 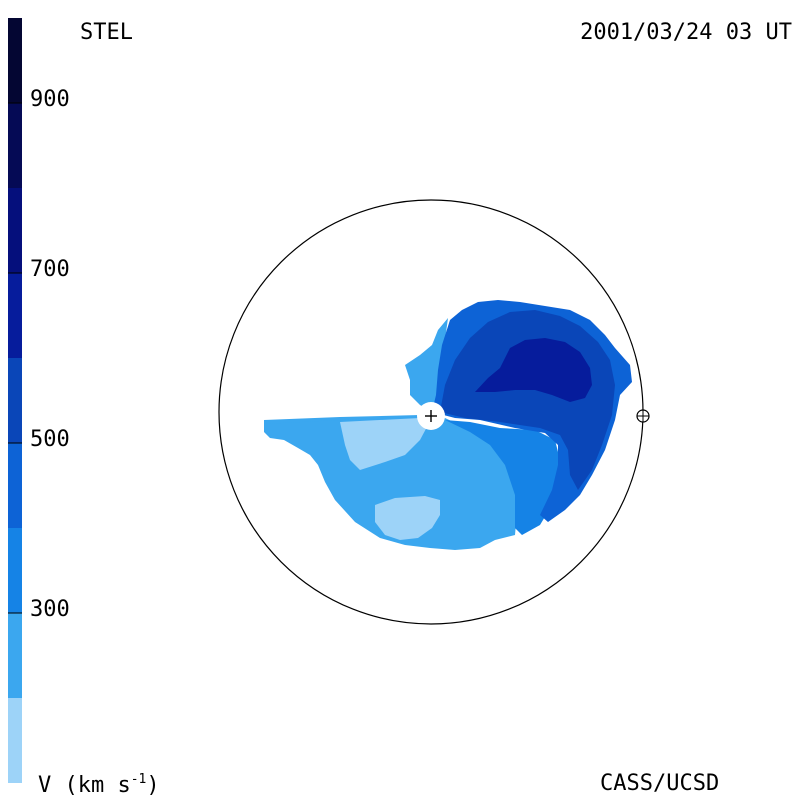 I want to click on units-prefix: V (km s, so click(x=84, y=785).